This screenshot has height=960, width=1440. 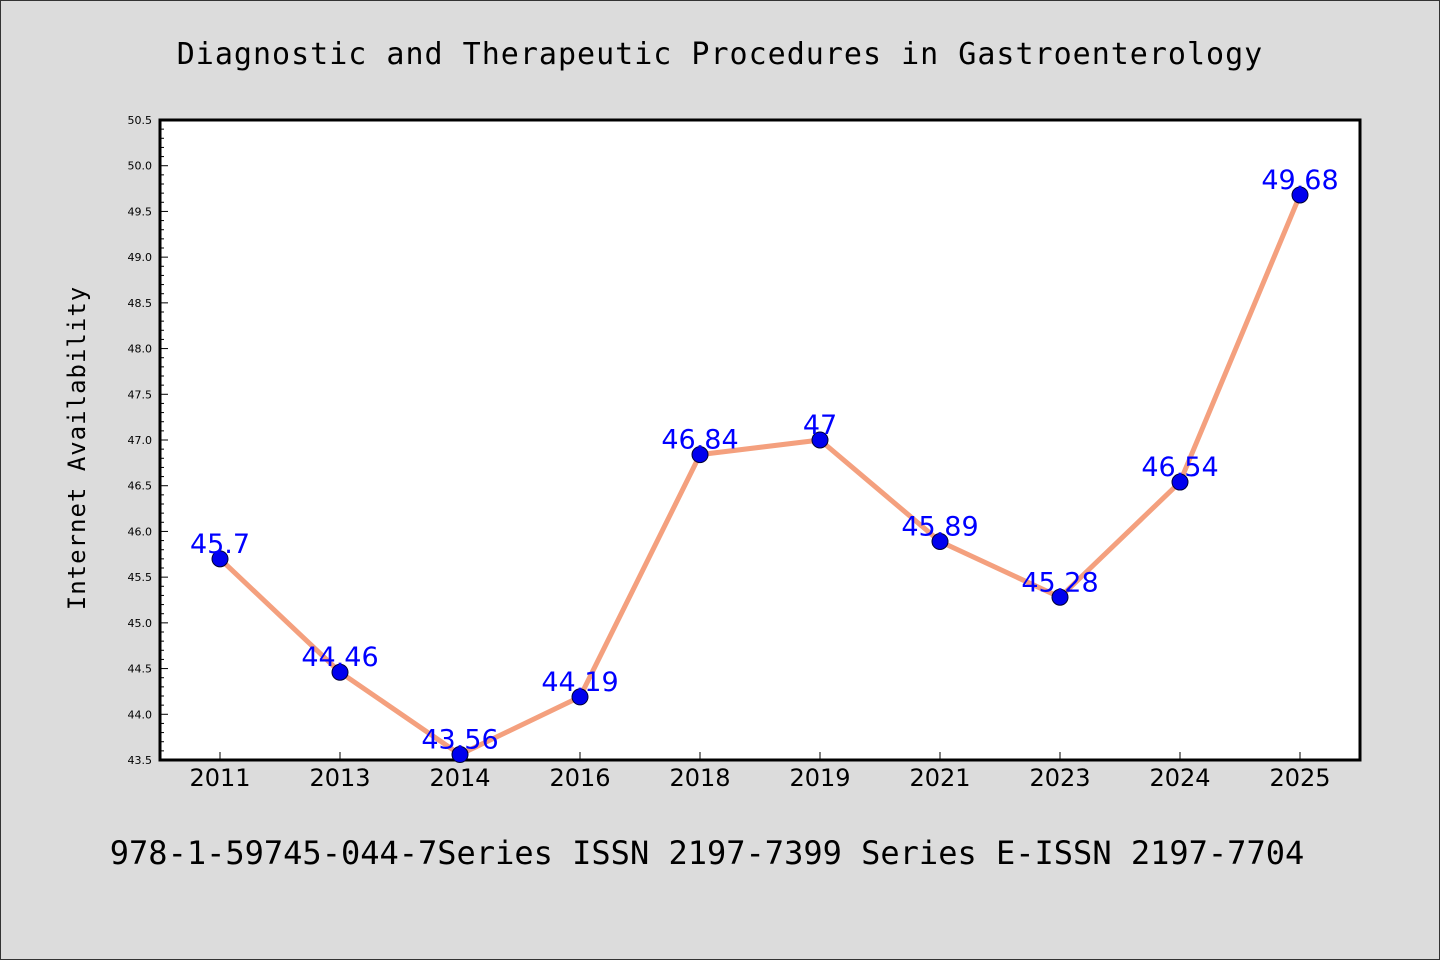 What do you see at coordinates (339, 657) in the screenshot?
I see `data-label: 44.46` at bounding box center [339, 657].